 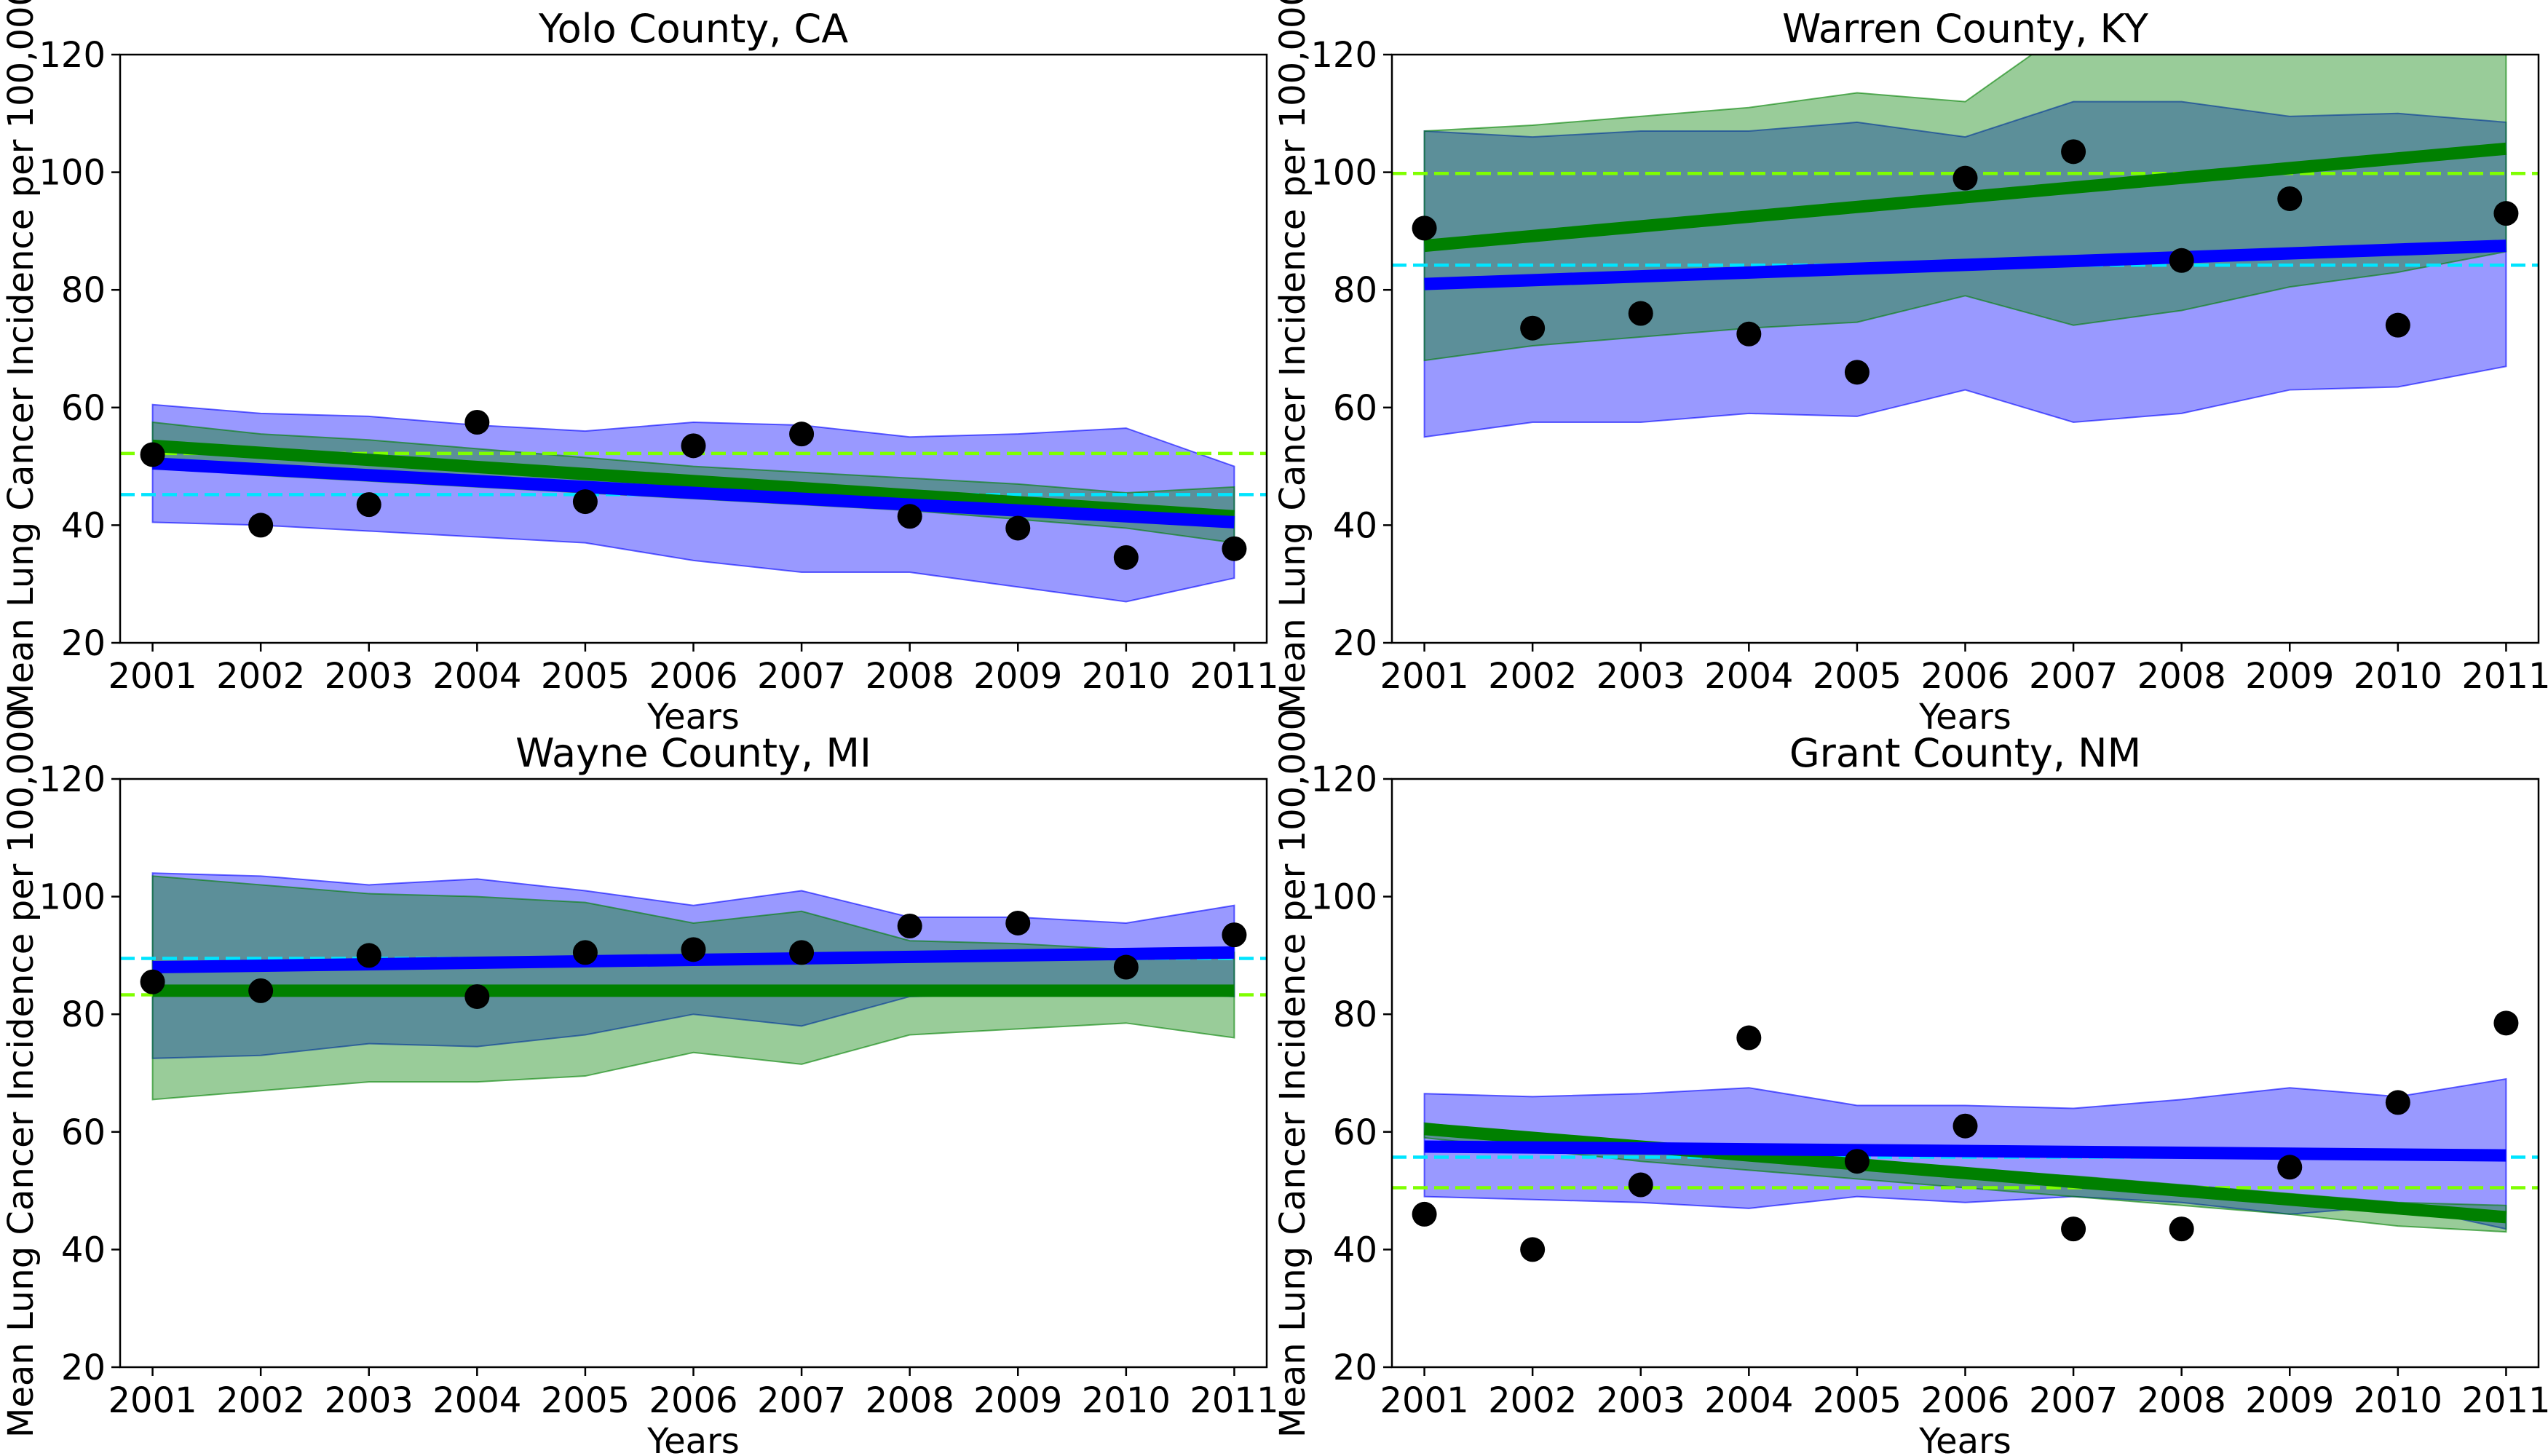 What do you see at coordinates (1965, 29) in the screenshot?
I see `chart-title: Warren County, KY` at bounding box center [1965, 29].